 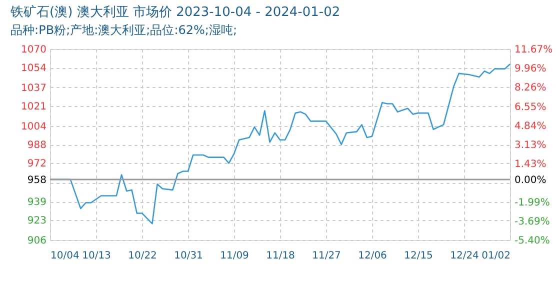 What do you see at coordinates (496, 256) in the screenshot?
I see `x-tick-label: 01/02` at bounding box center [496, 256].